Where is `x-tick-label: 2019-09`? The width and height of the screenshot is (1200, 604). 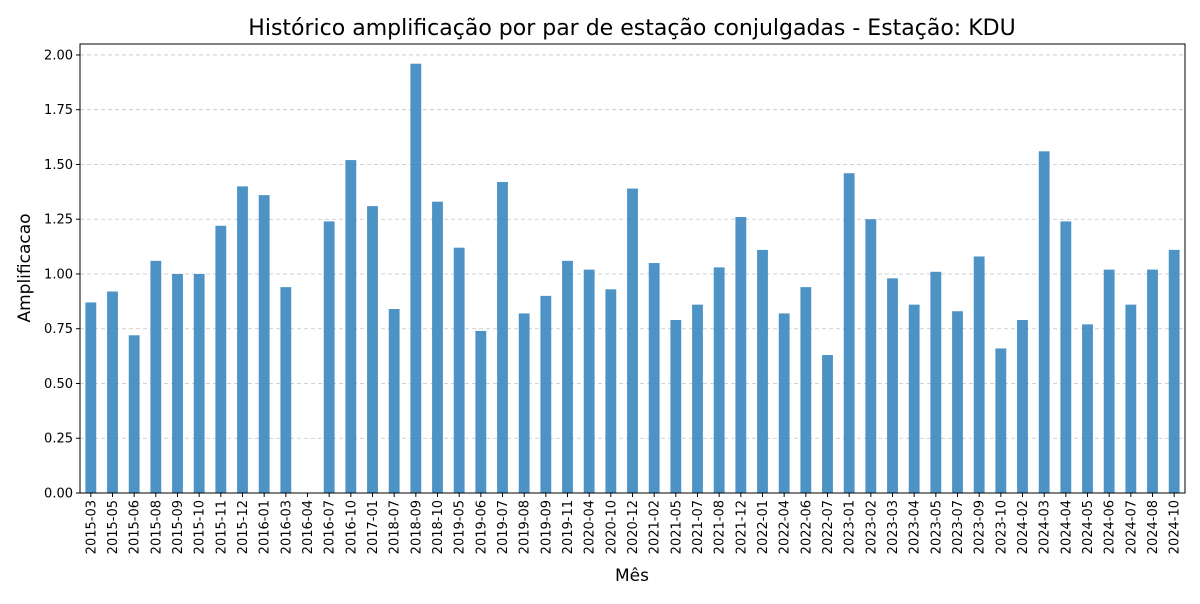
x-tick-label: 2019-09 is located at coordinates (546, 527).